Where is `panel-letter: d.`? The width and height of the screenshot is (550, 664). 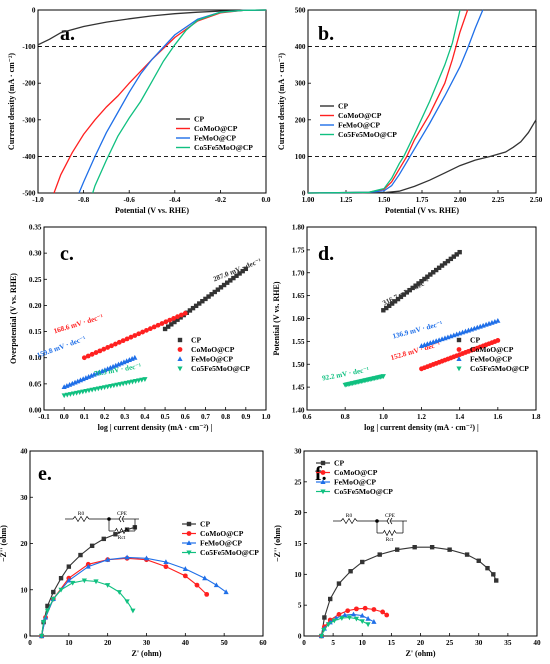
panel-letter: d. is located at coordinates (326, 254).